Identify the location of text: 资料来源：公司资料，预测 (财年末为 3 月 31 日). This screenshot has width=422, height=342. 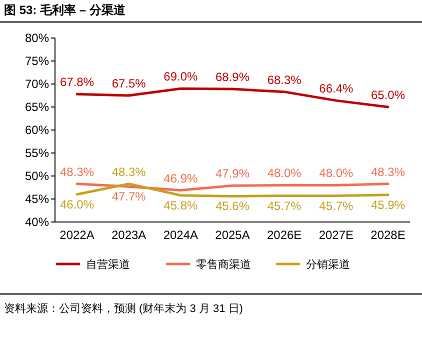
(123, 308).